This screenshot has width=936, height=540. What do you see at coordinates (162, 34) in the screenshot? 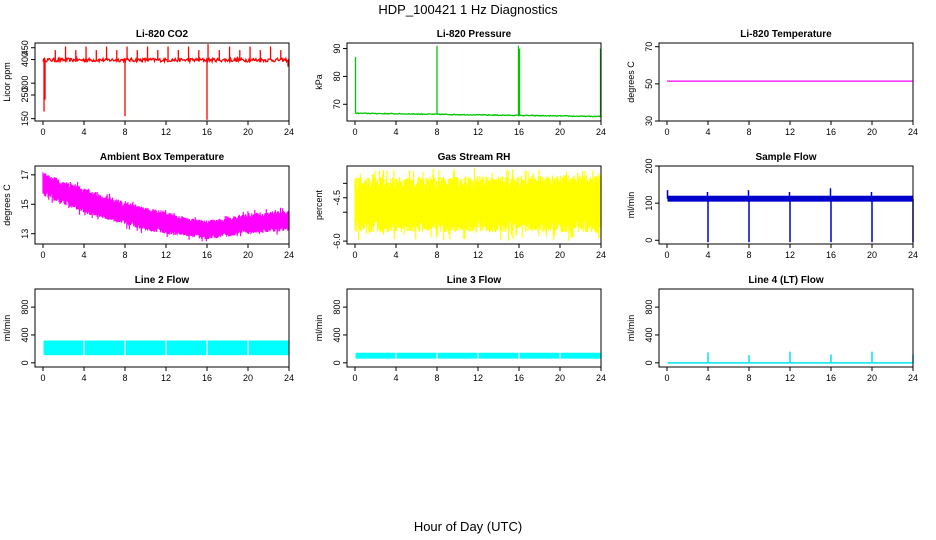
I see `panel-title: Li-820 CO2` at bounding box center [162, 34].